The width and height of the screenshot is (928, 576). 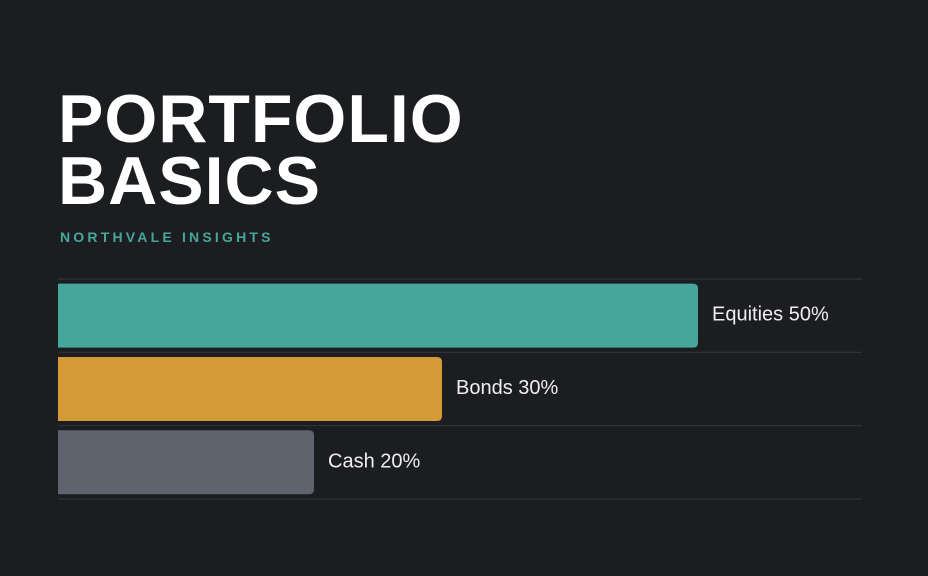 I want to click on bar-label: Equities 50%, so click(x=770, y=315).